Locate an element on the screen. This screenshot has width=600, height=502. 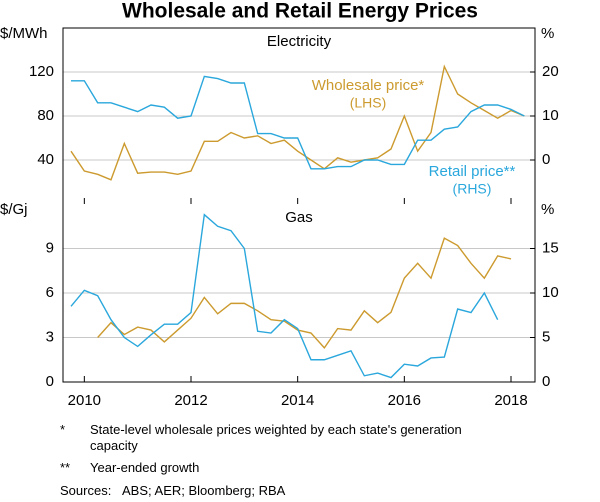
series-axis-label: (LHS) is located at coordinates (368, 103).